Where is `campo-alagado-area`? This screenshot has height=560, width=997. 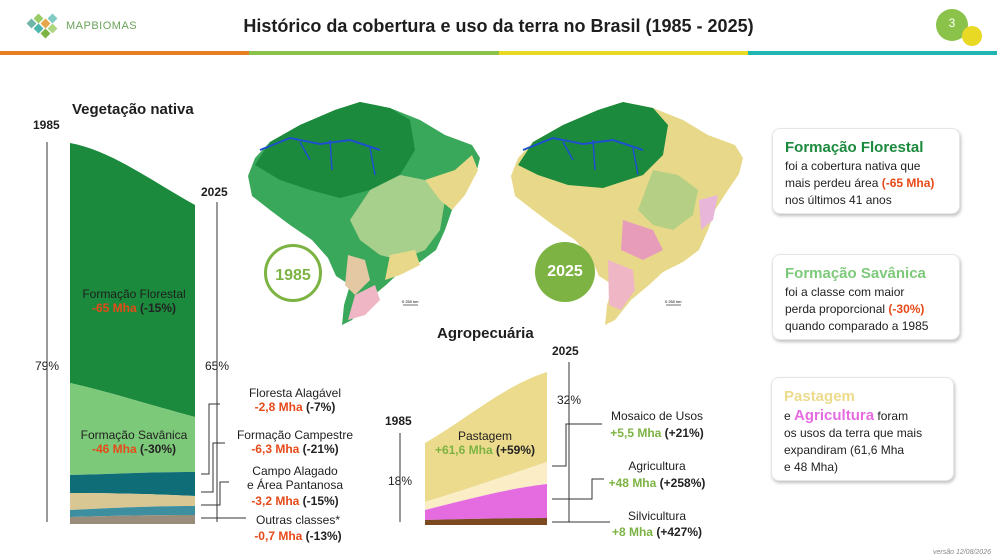 campo-alagado-area is located at coordinates (132, 511).